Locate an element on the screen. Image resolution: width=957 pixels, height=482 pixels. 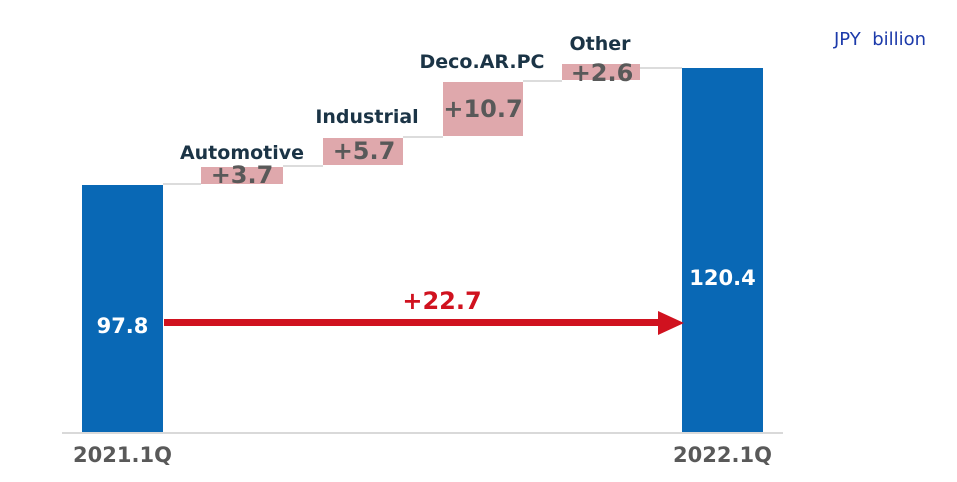
delta-bar-other is located at coordinates (601, 72).